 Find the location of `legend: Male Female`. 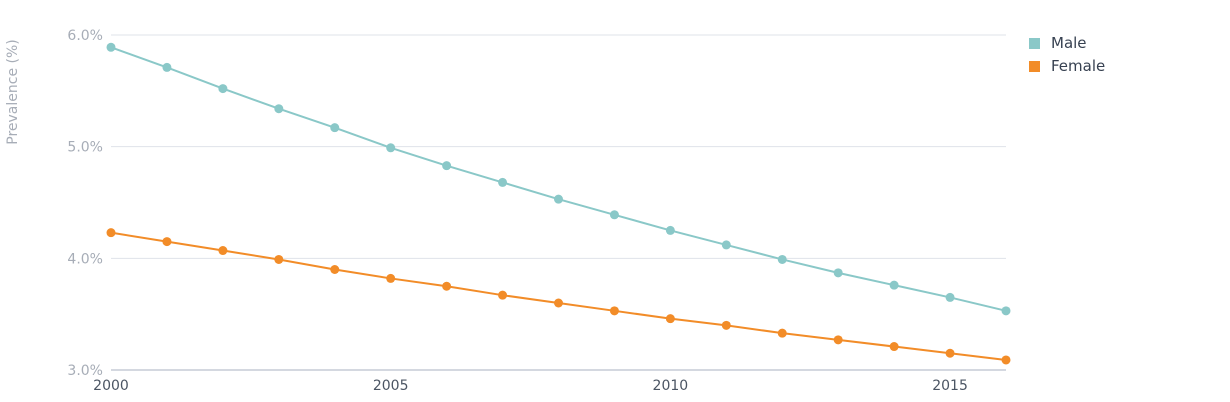

legend: Male Female is located at coordinates (1067, 54).